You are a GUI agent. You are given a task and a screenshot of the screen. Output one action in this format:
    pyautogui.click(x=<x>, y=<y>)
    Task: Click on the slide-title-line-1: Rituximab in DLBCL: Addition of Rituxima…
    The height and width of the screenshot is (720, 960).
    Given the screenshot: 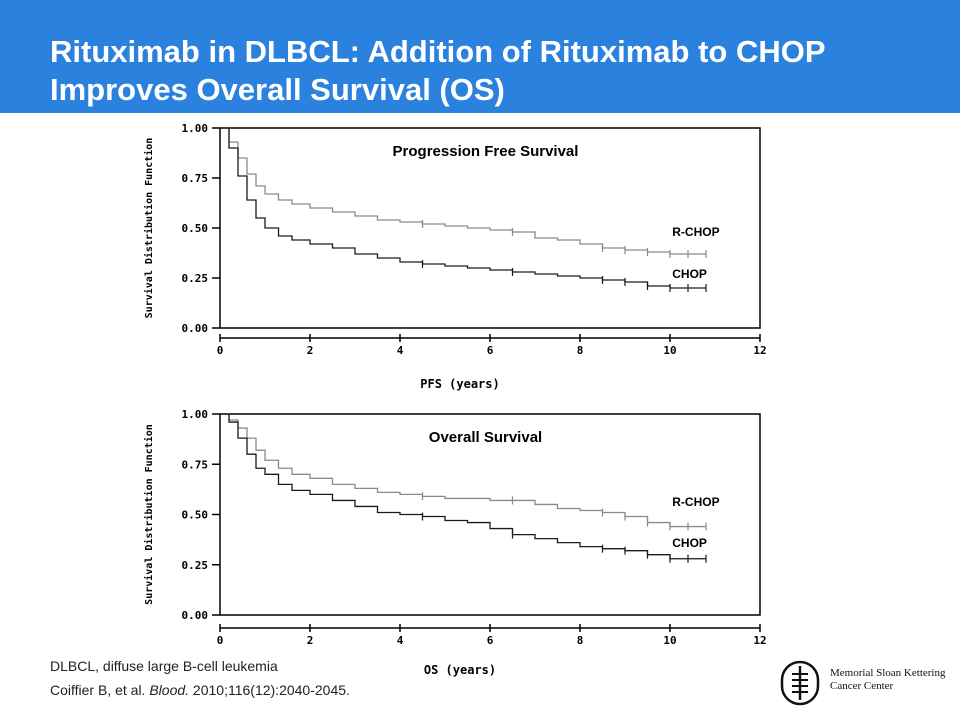 What is the action you would take?
    pyautogui.click(x=438, y=51)
    